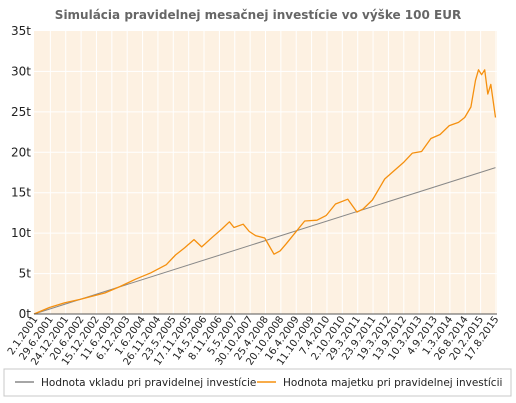 The image size is (516, 403). What do you see at coordinates (21, 172) in the screenshot?
I see `y-axis: 0t 5t 10t 15t 20t 25t 30t 35t` at bounding box center [21, 172].